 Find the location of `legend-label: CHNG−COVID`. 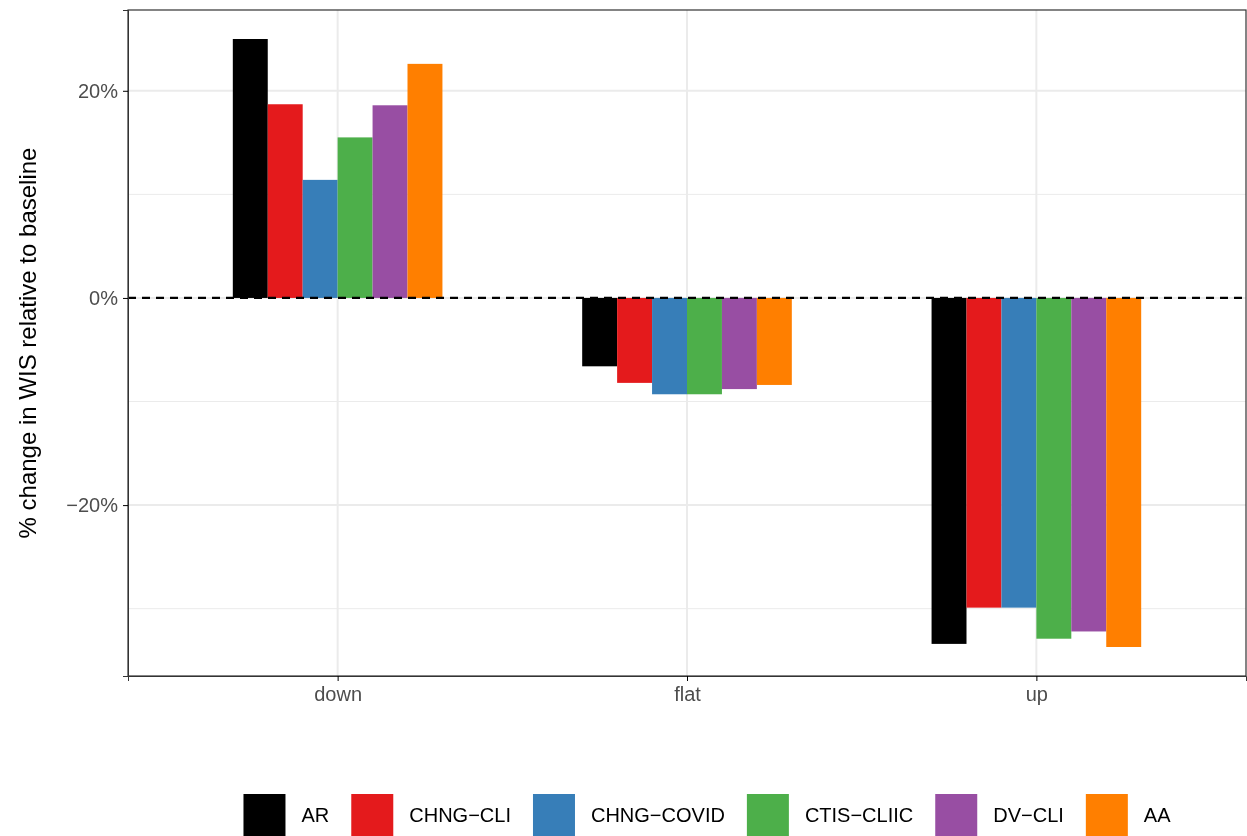

legend-label: CHNG−COVID is located at coordinates (657, 815).